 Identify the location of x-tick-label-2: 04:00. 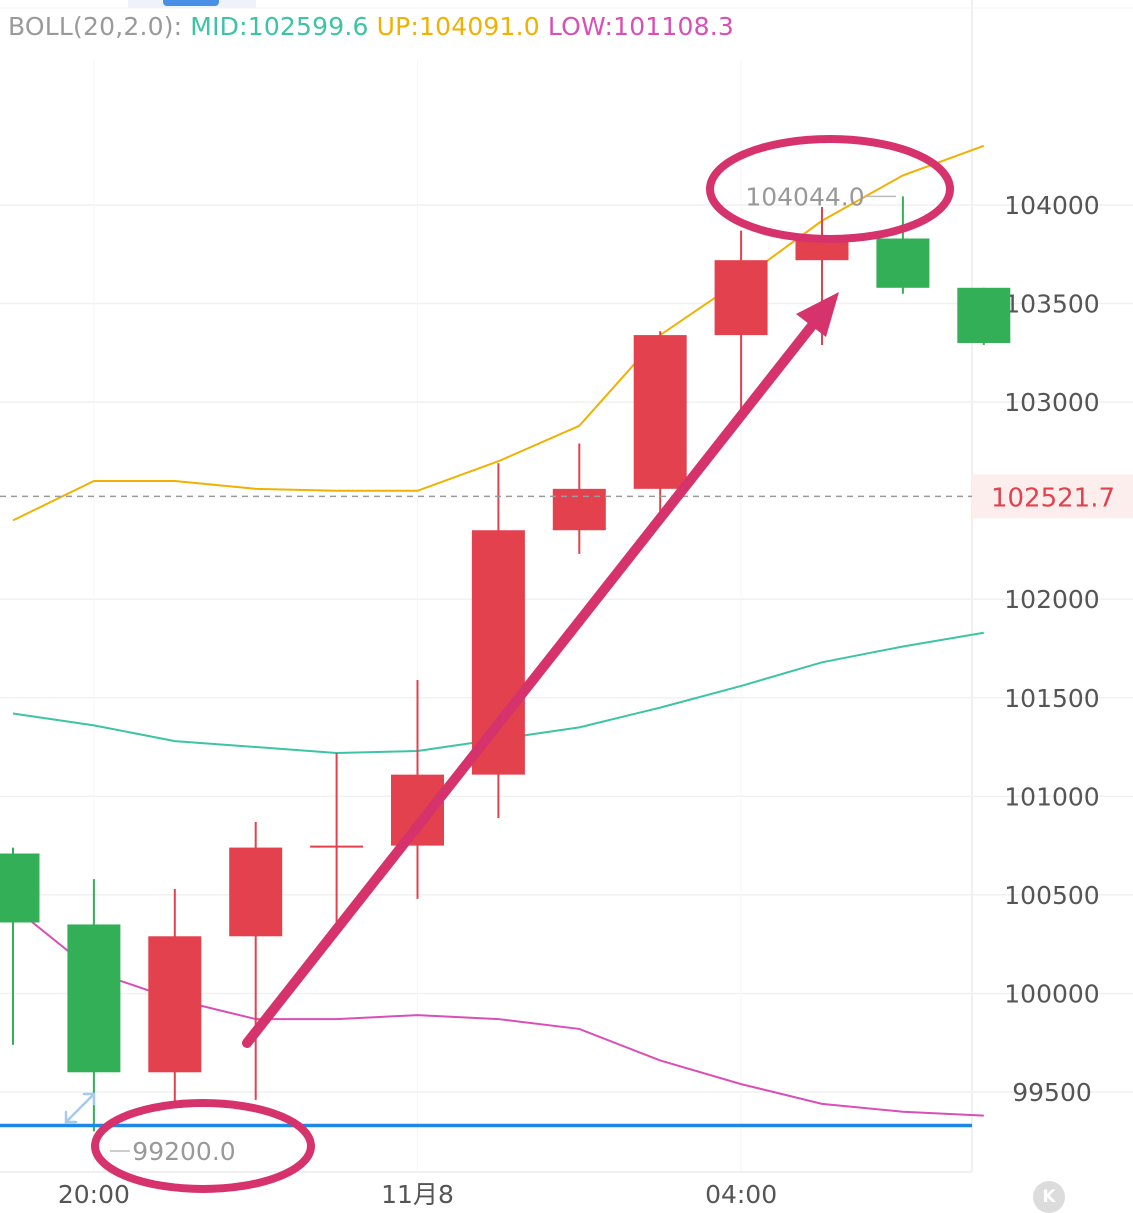
(741, 1194).